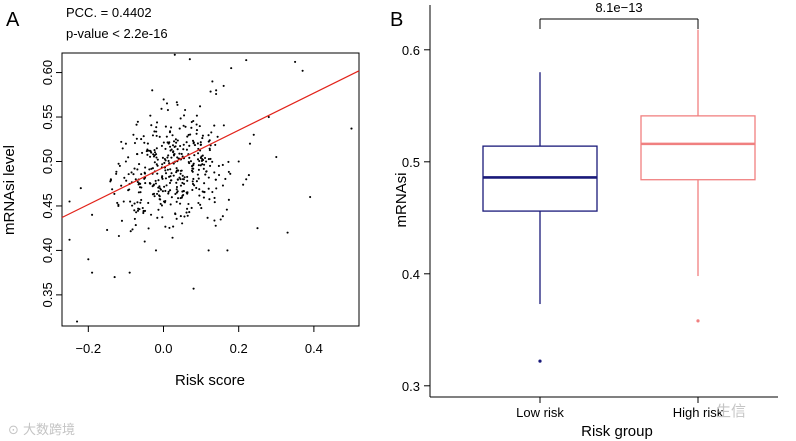 This screenshot has width=796, height=441. I want to click on outlier-point, so click(698, 321).